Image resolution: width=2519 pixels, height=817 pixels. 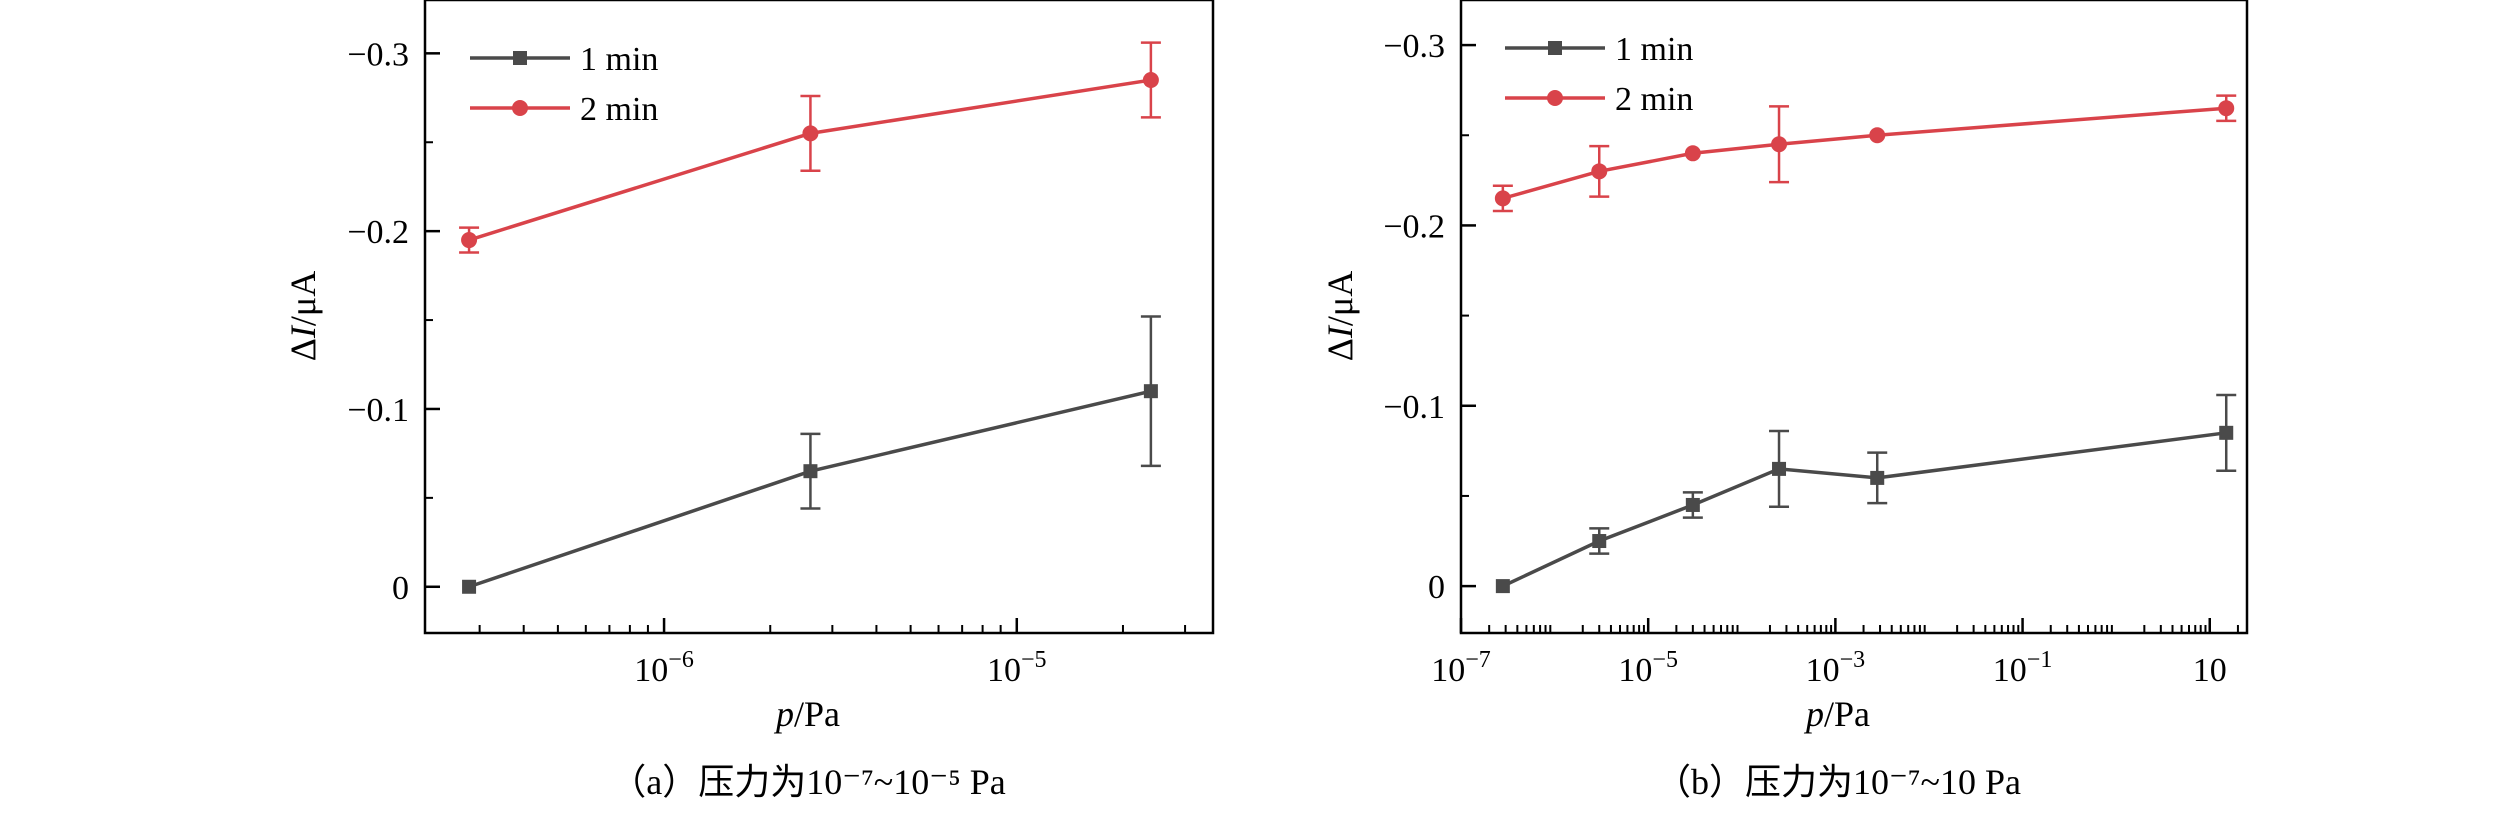 What do you see at coordinates (1836, 668) in the screenshot?
I see `x-tick-label: 10⁻³` at bounding box center [1836, 668].